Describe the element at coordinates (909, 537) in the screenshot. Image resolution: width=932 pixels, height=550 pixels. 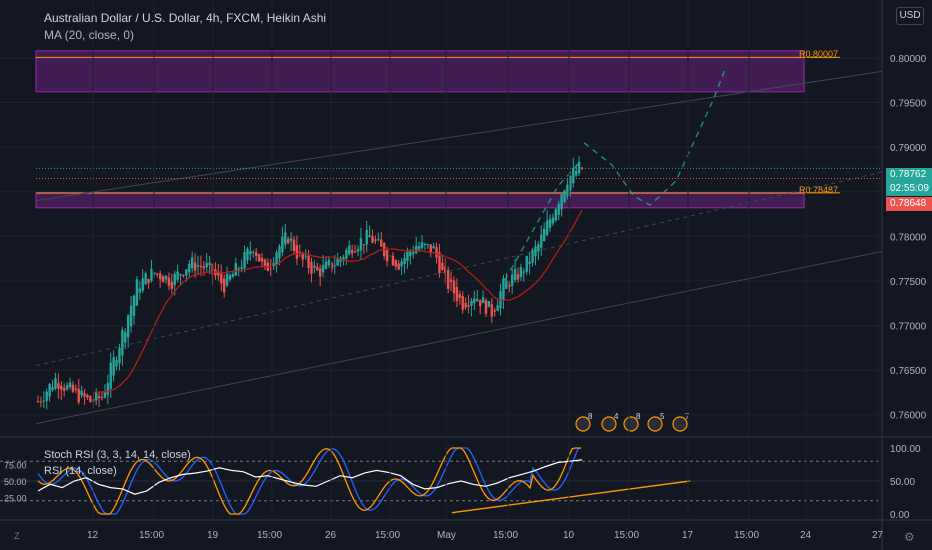
I see `settings-gear-icon: ⚙` at that location.